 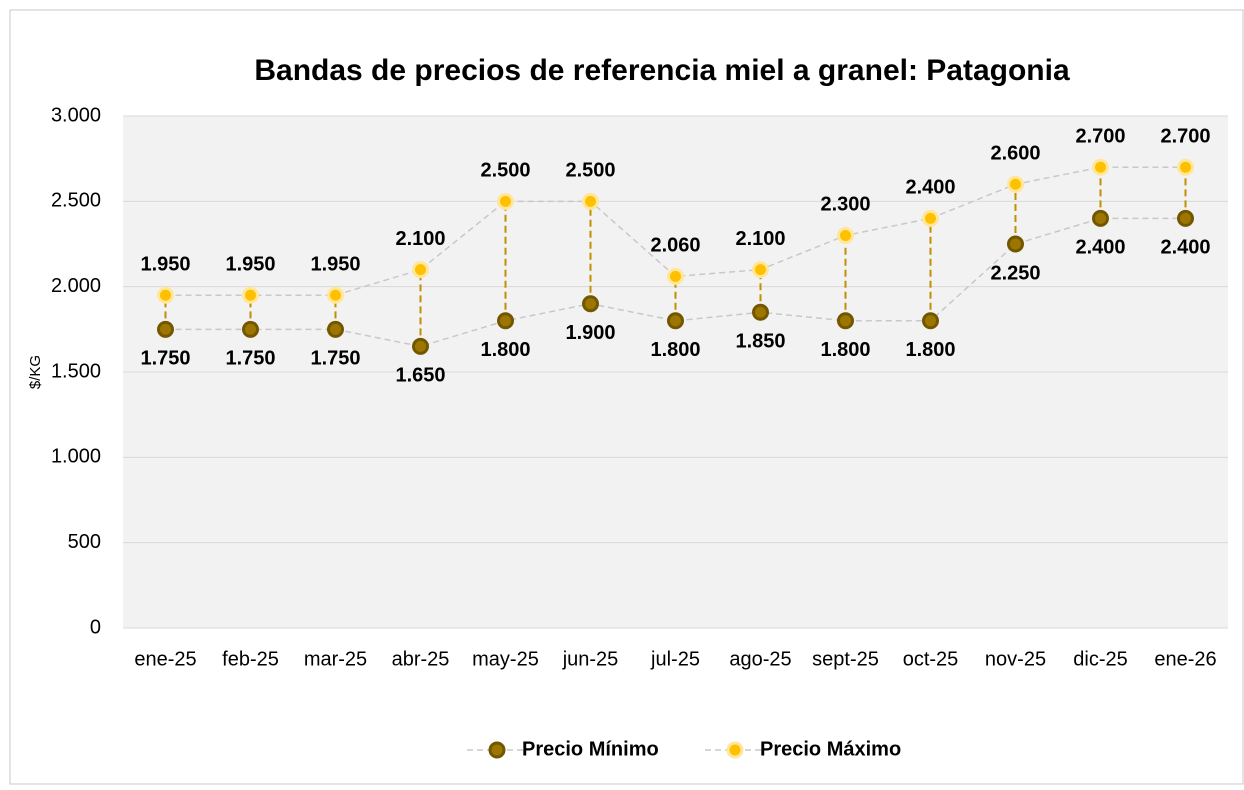 I want to click on x-tick-label: abr-25, so click(x=421, y=659).